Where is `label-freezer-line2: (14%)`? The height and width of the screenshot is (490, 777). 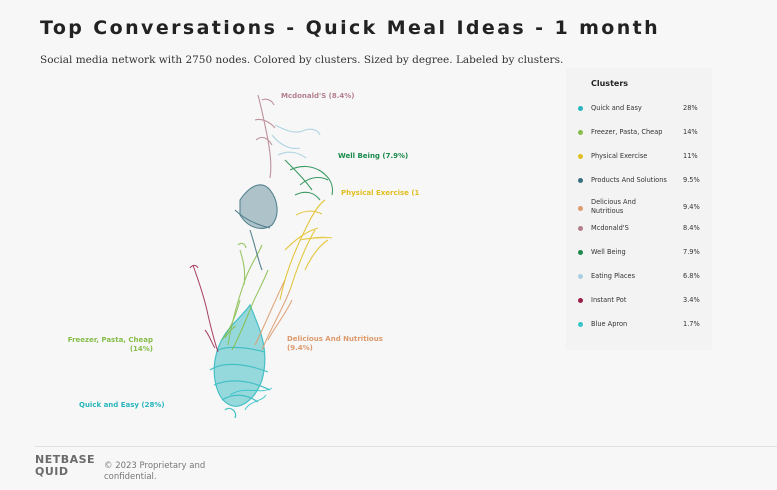
label-freezer-line2: (14%) is located at coordinates (141, 349).